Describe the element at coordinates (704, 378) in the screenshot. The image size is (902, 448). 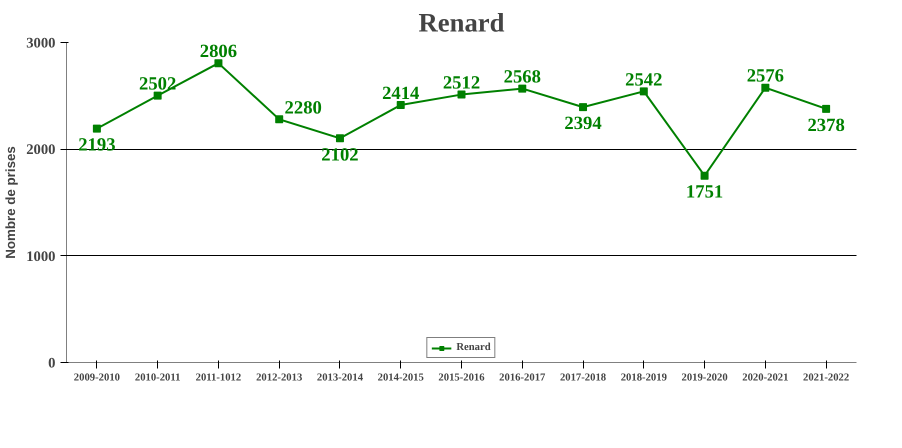
I see `x-tick-label: 2019-2020` at that location.